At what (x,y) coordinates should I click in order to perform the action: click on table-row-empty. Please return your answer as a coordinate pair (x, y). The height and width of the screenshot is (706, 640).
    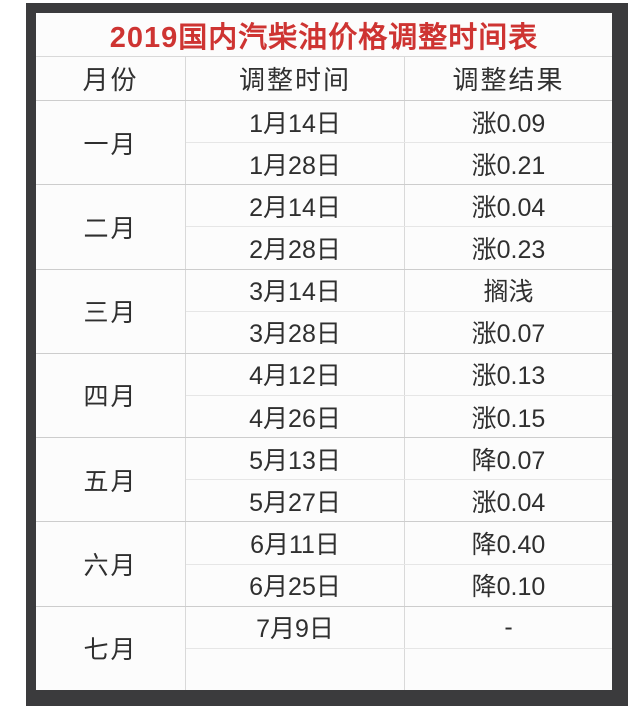
    Looking at the image, I should click on (399, 669).